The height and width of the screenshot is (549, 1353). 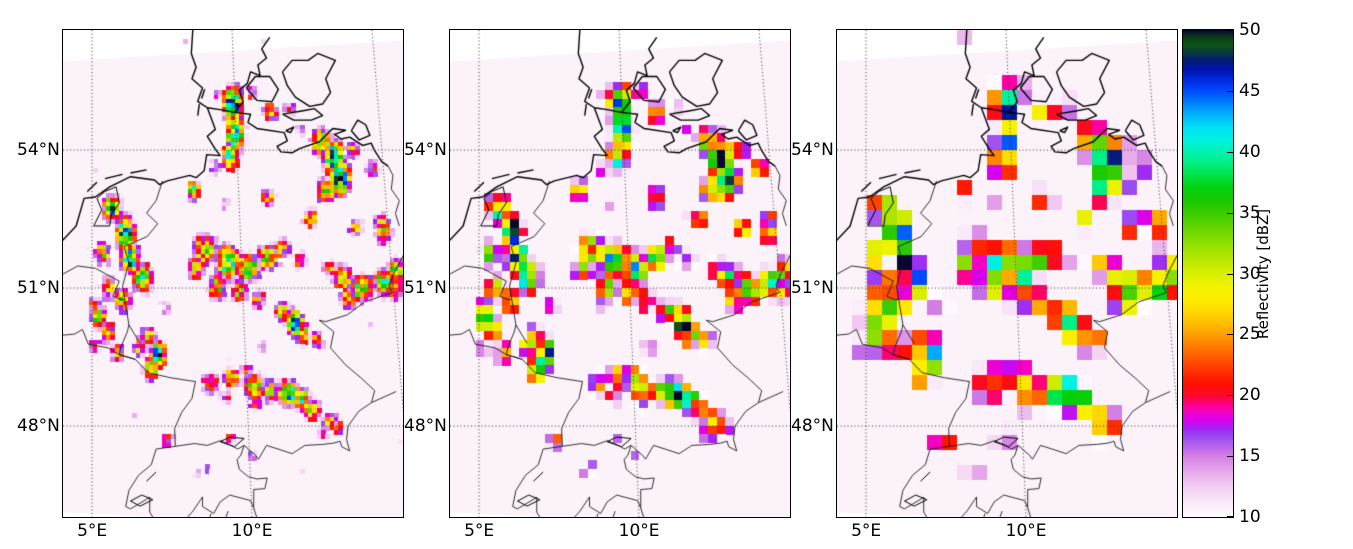 I want to click on colorbar, so click(x=1208, y=273).